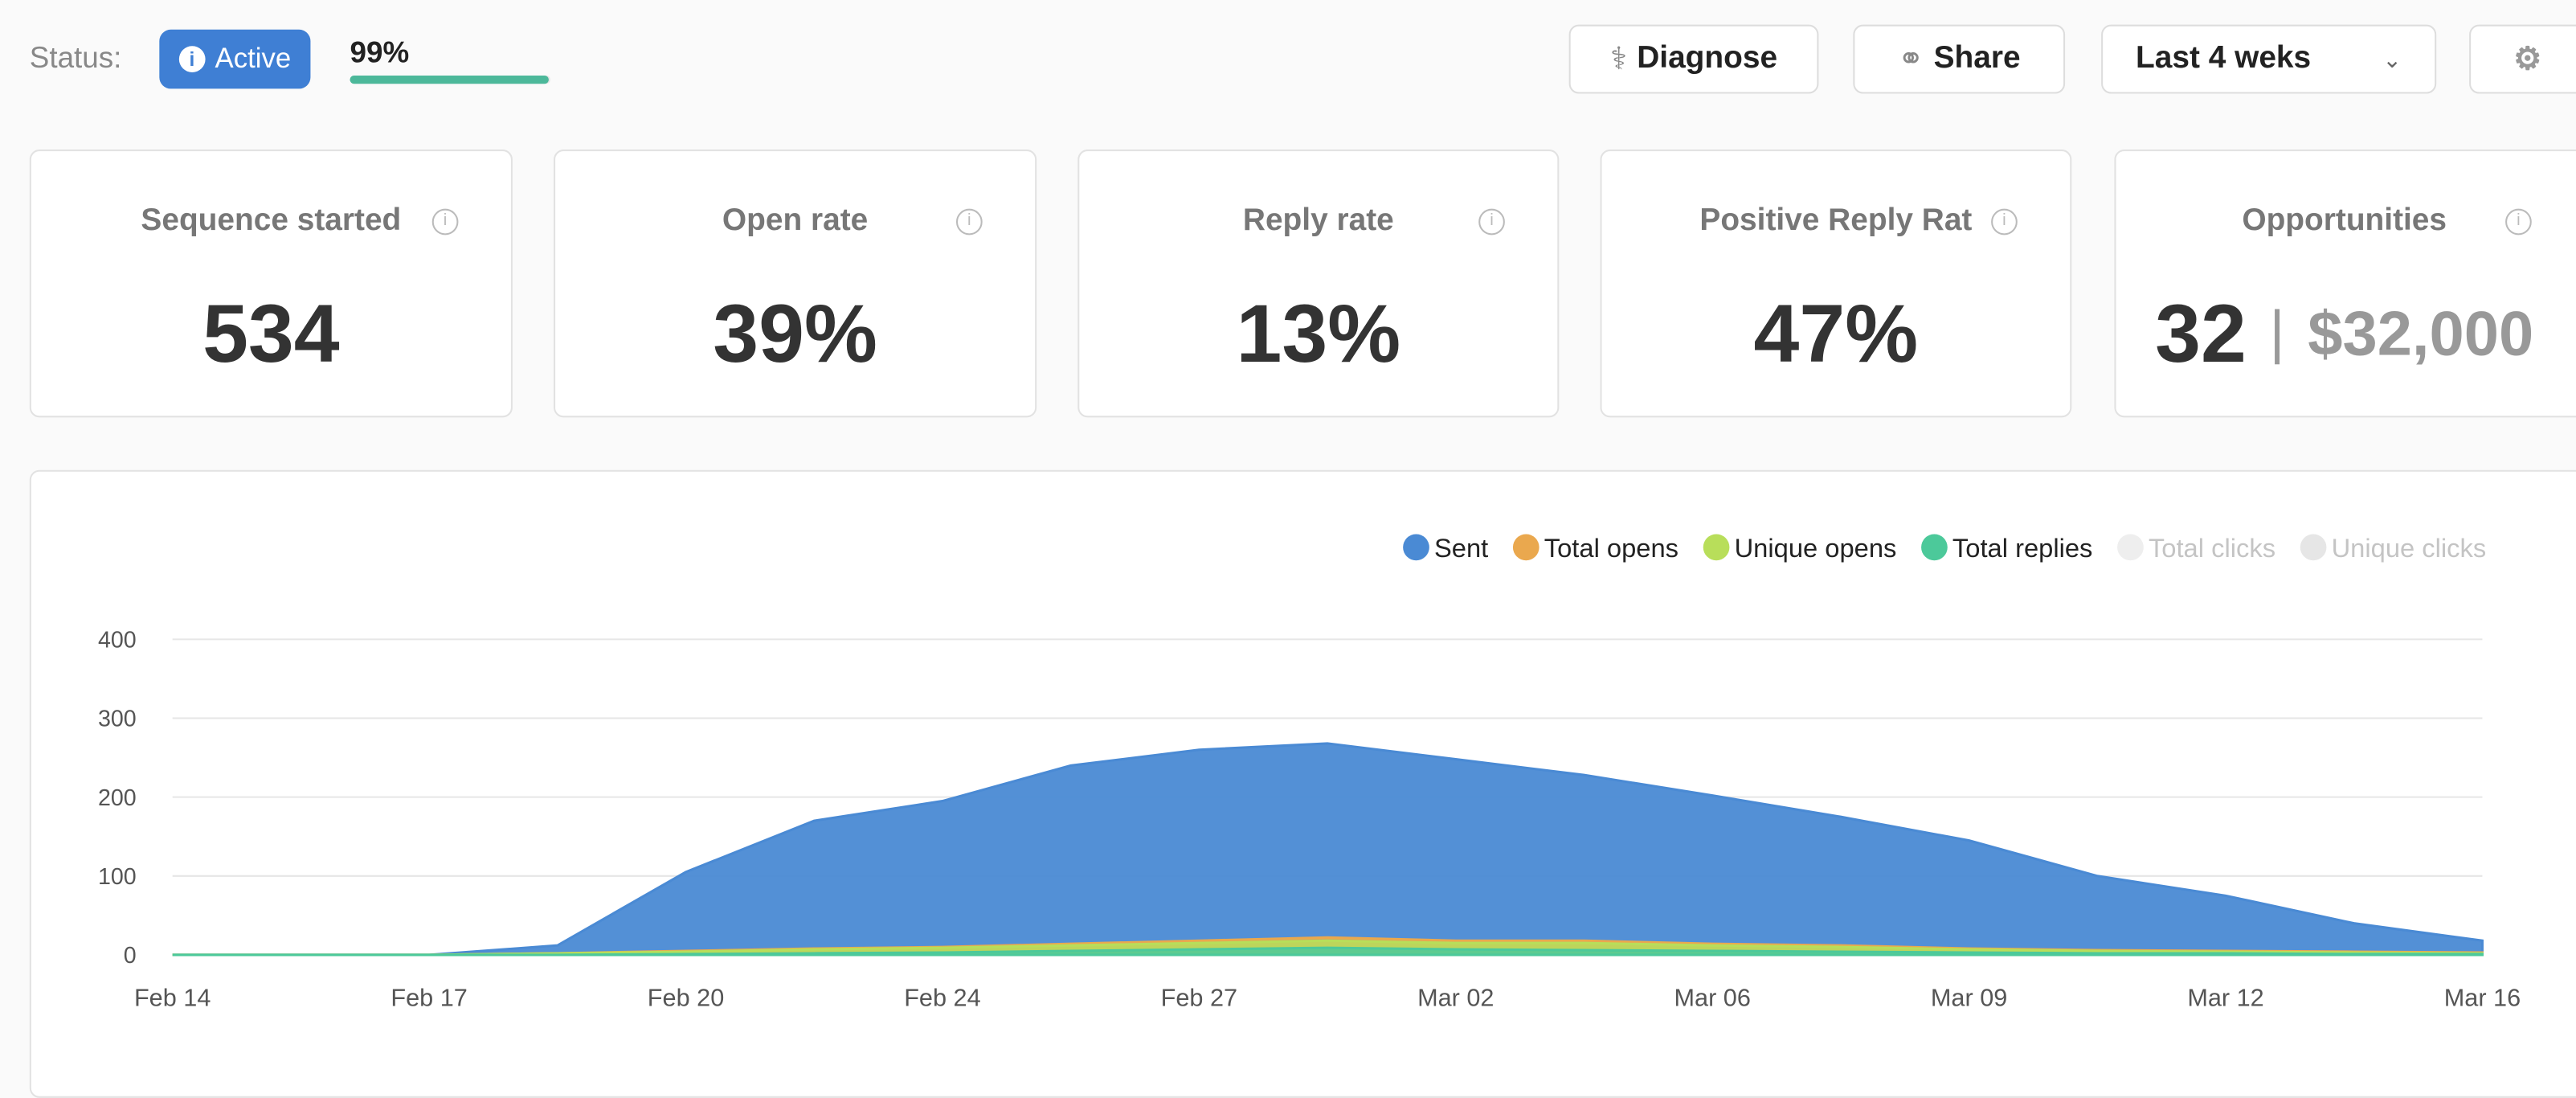 The image size is (2576, 1098). What do you see at coordinates (795, 221) in the screenshot?
I see `card-title: Open rate` at bounding box center [795, 221].